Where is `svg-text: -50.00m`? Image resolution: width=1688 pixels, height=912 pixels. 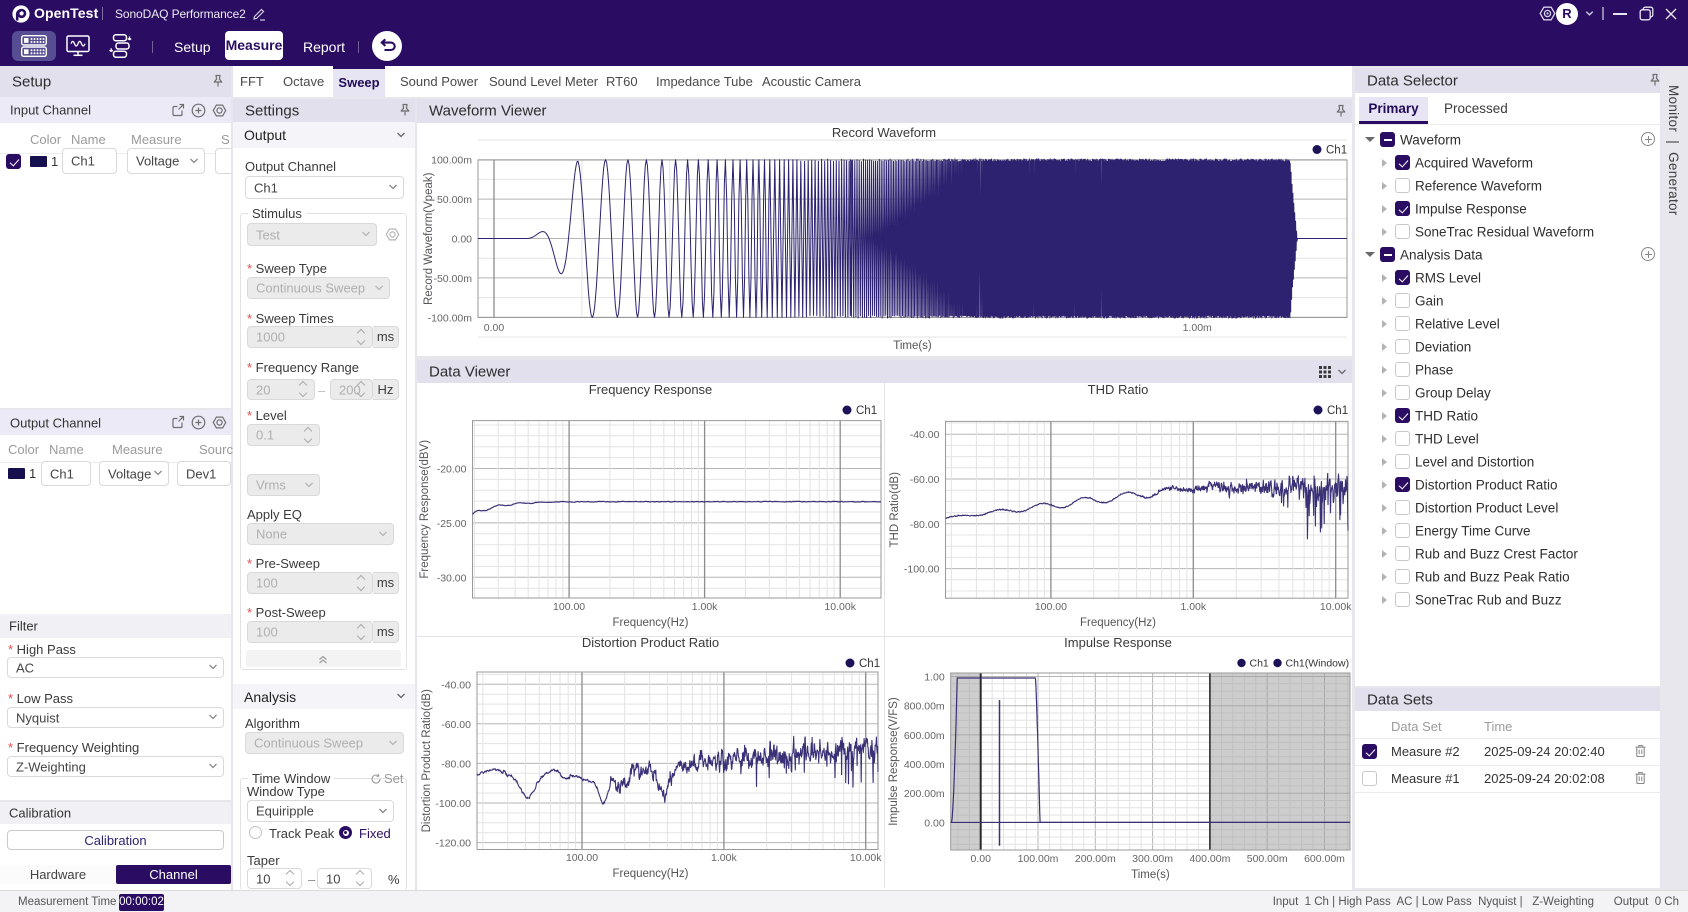 svg-text: -50.00m is located at coordinates (452, 279).